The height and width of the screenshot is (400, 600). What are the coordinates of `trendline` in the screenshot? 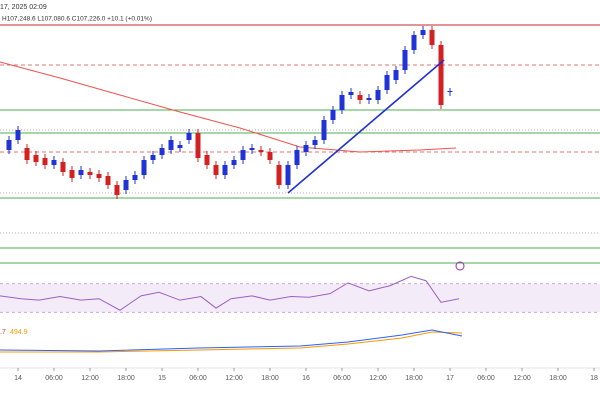 It's located at (366, 126).